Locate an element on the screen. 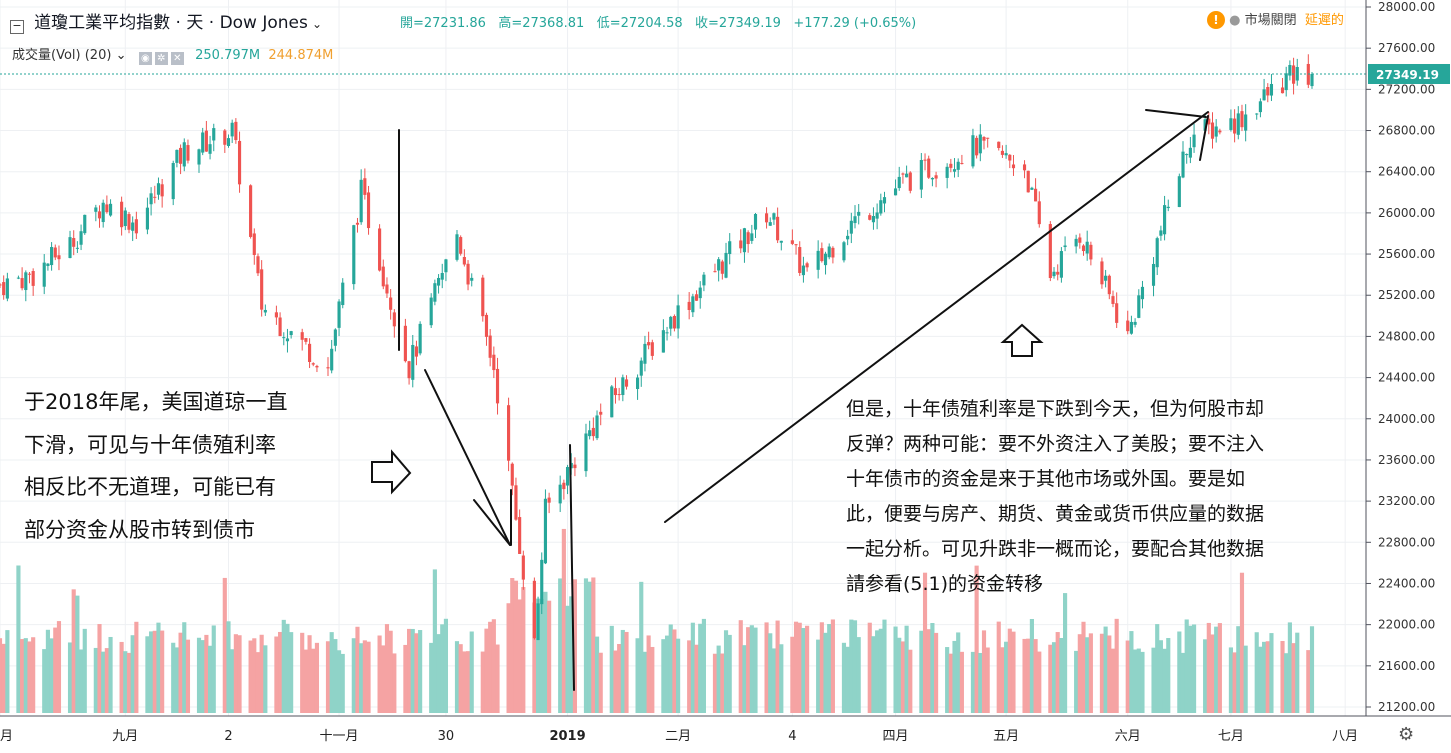 The width and height of the screenshot is (1451, 753). chevron-down-icon: ⌄ is located at coordinates (121, 55).